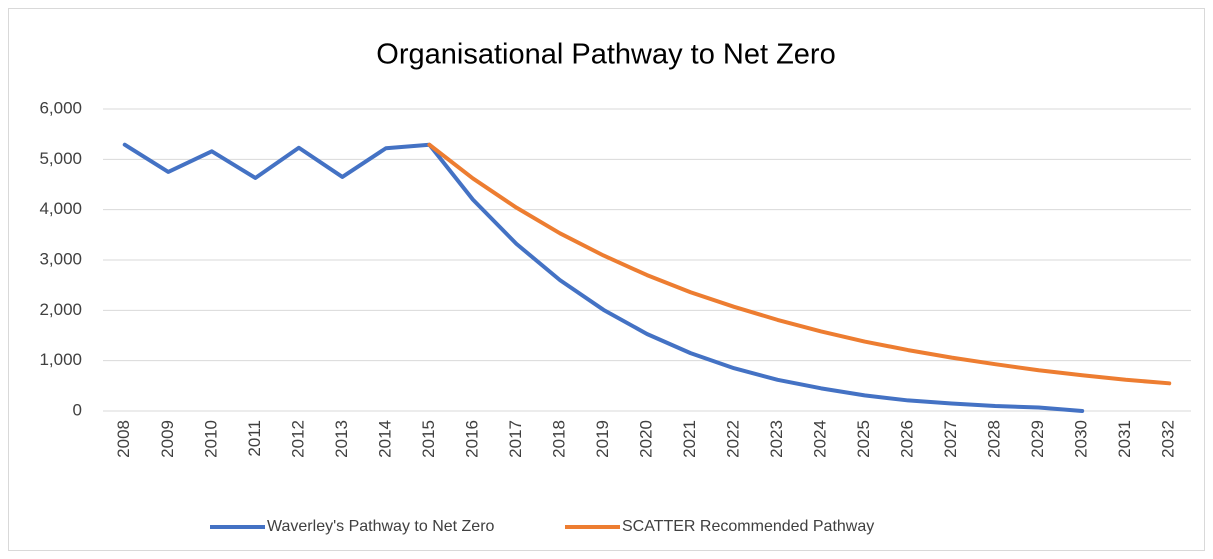 The image size is (1213, 559). I want to click on x-tick-label: 2024, so click(820, 439).